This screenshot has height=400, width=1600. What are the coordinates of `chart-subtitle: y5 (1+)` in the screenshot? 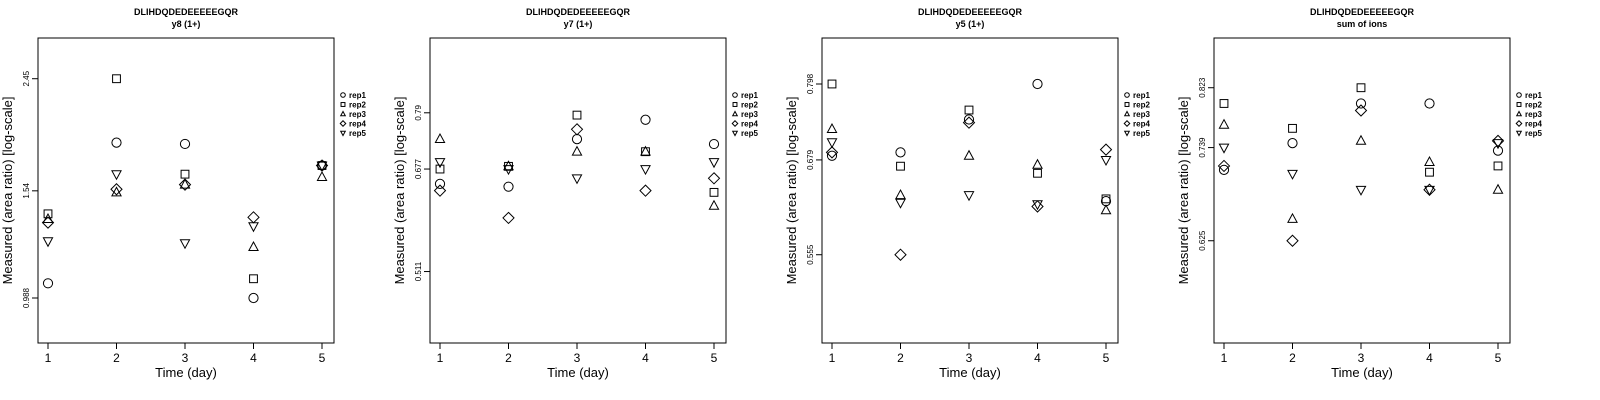 It's located at (970, 24).